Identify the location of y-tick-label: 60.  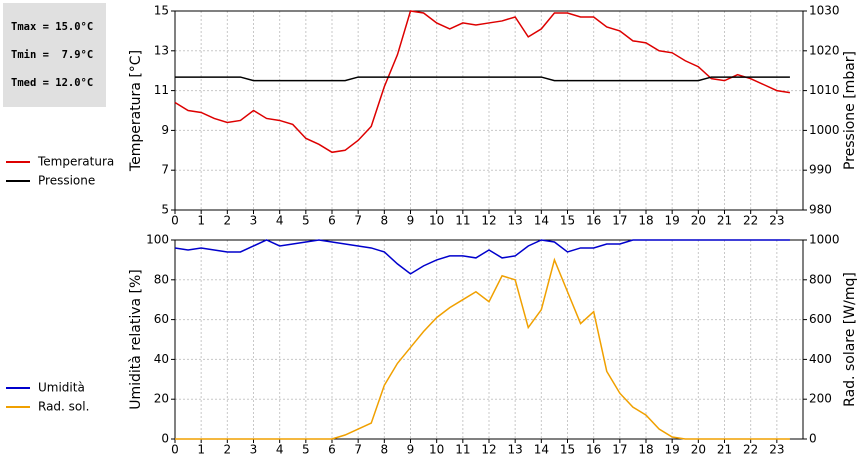
(161, 319).